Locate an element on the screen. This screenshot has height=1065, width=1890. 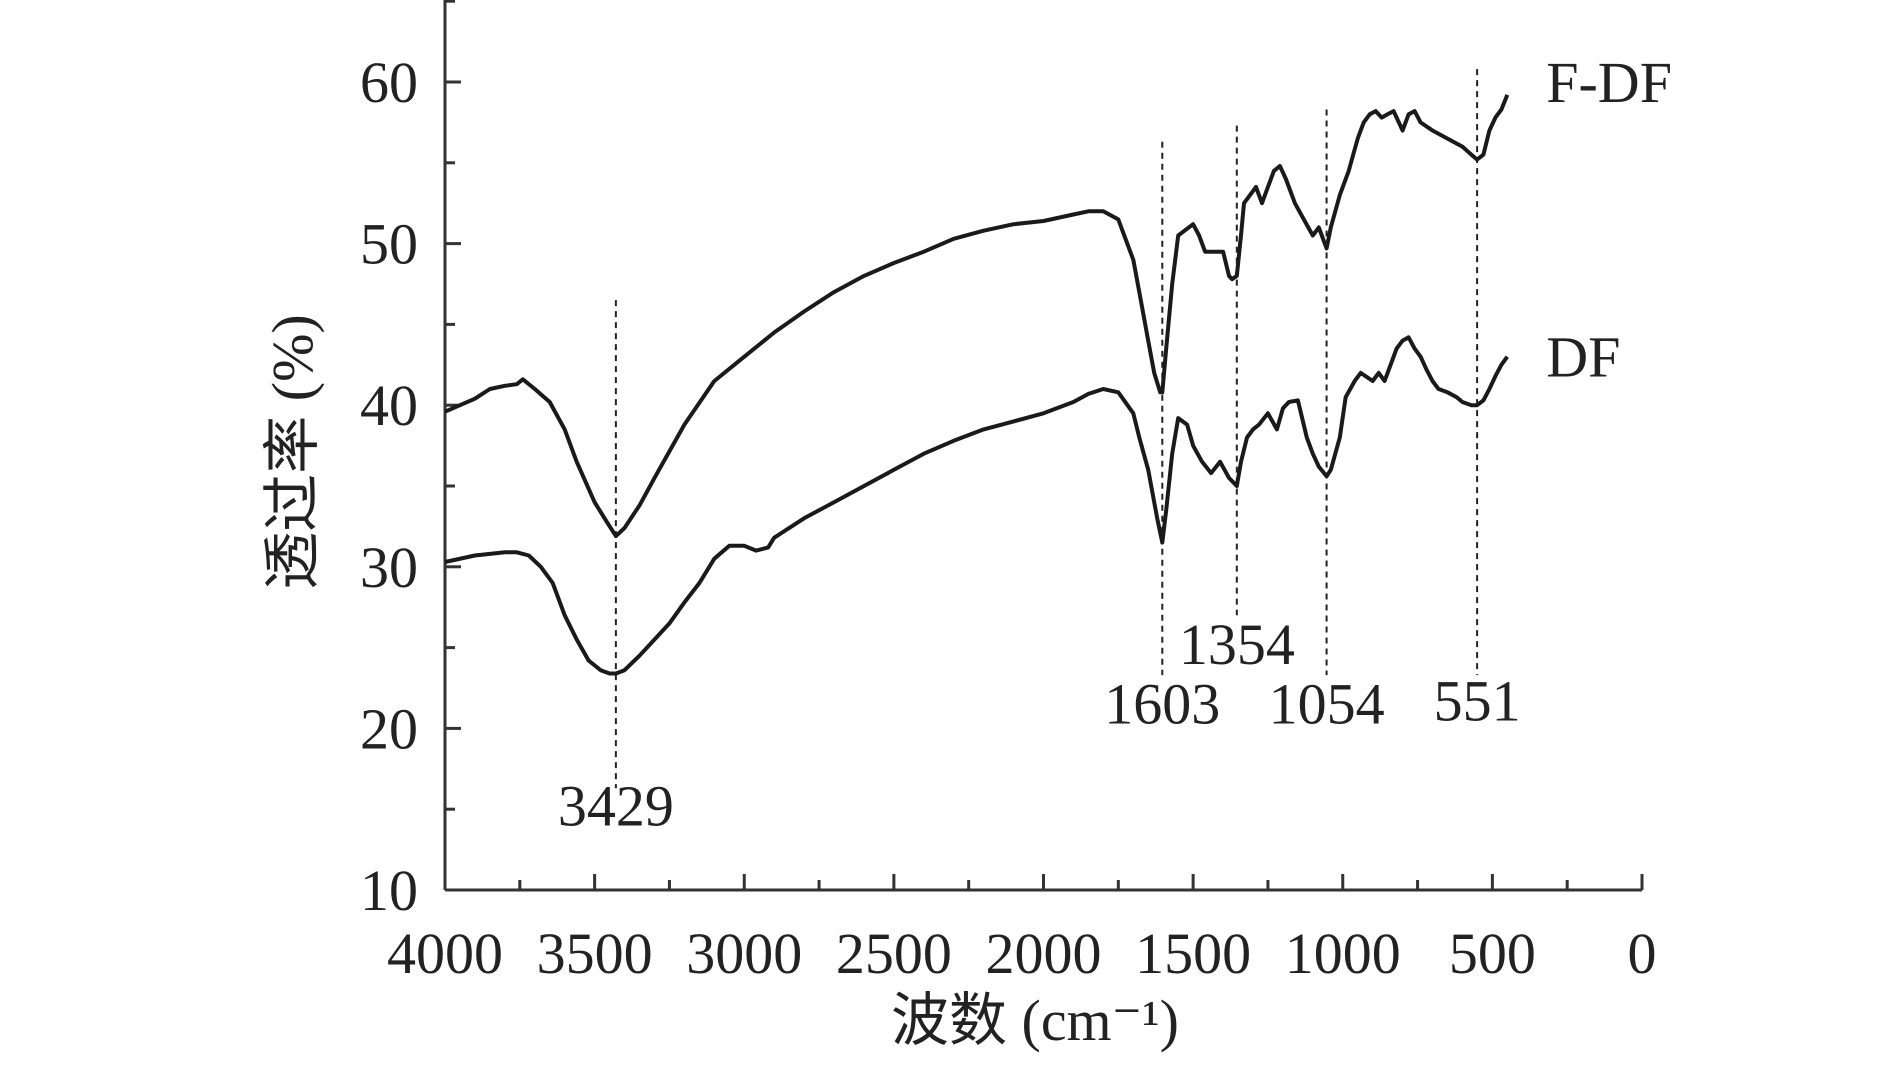
peak-label: 3429 is located at coordinates (616, 805).